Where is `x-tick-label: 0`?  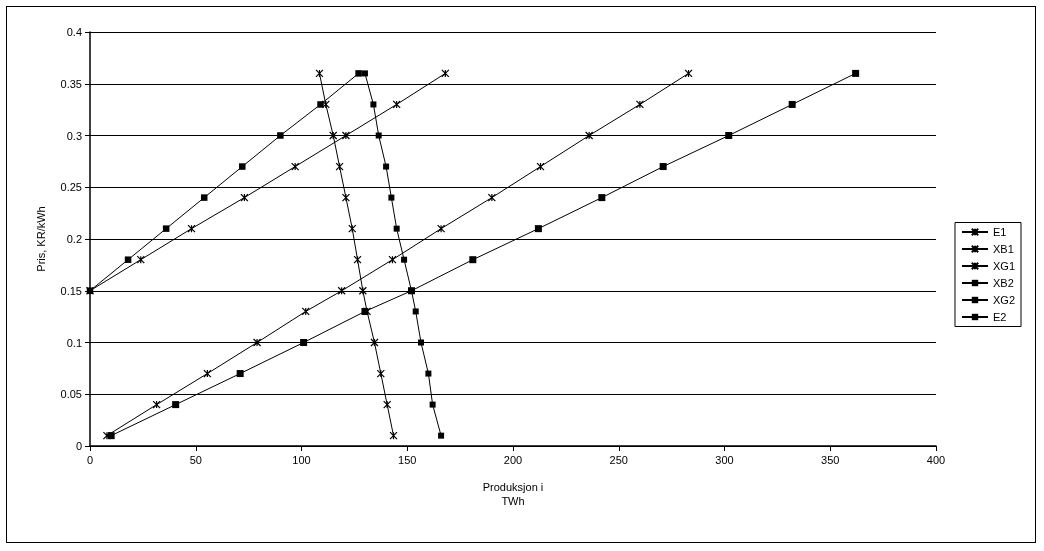 x-tick-label: 0 is located at coordinates (90, 459).